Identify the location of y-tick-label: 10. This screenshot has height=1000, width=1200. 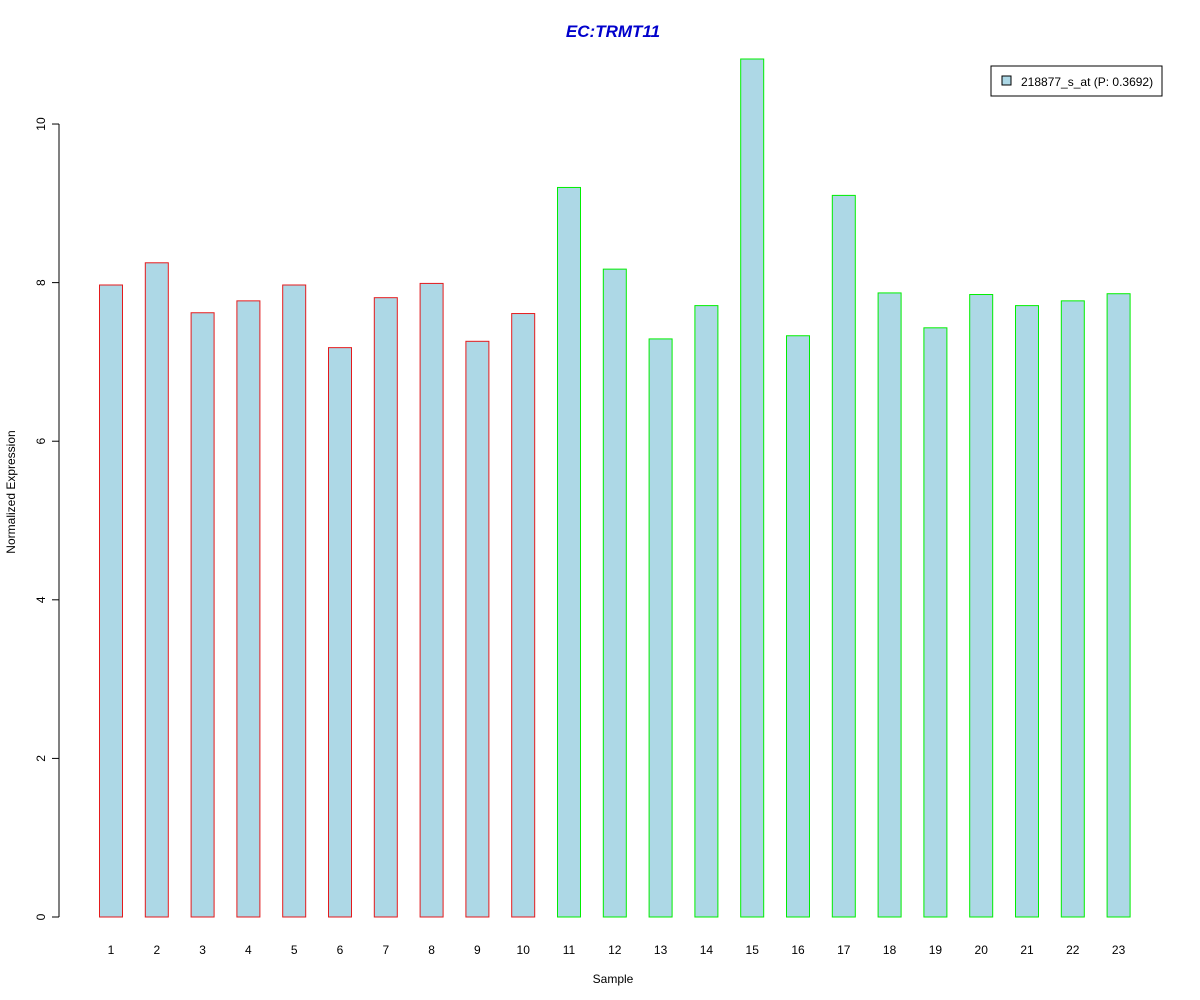
(41, 124).